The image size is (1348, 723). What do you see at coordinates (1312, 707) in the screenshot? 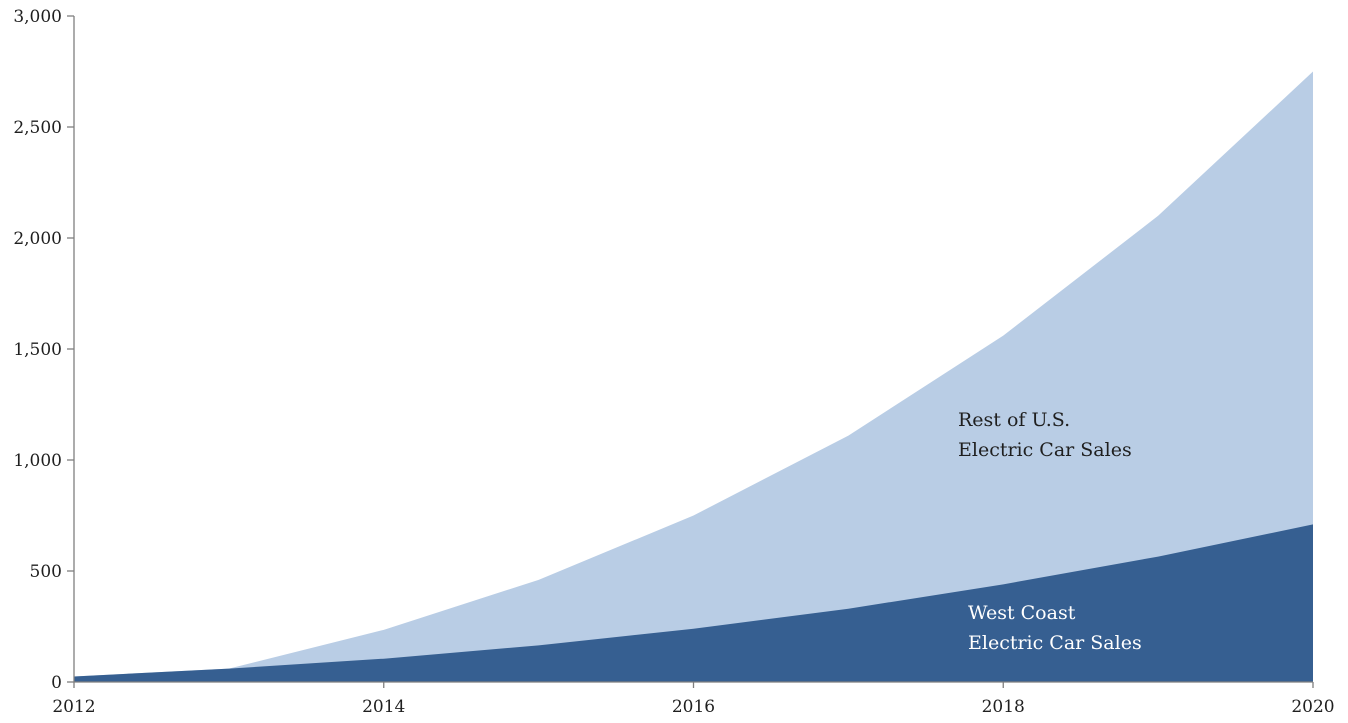
I see `x-tick-label: 2020` at bounding box center [1312, 707].